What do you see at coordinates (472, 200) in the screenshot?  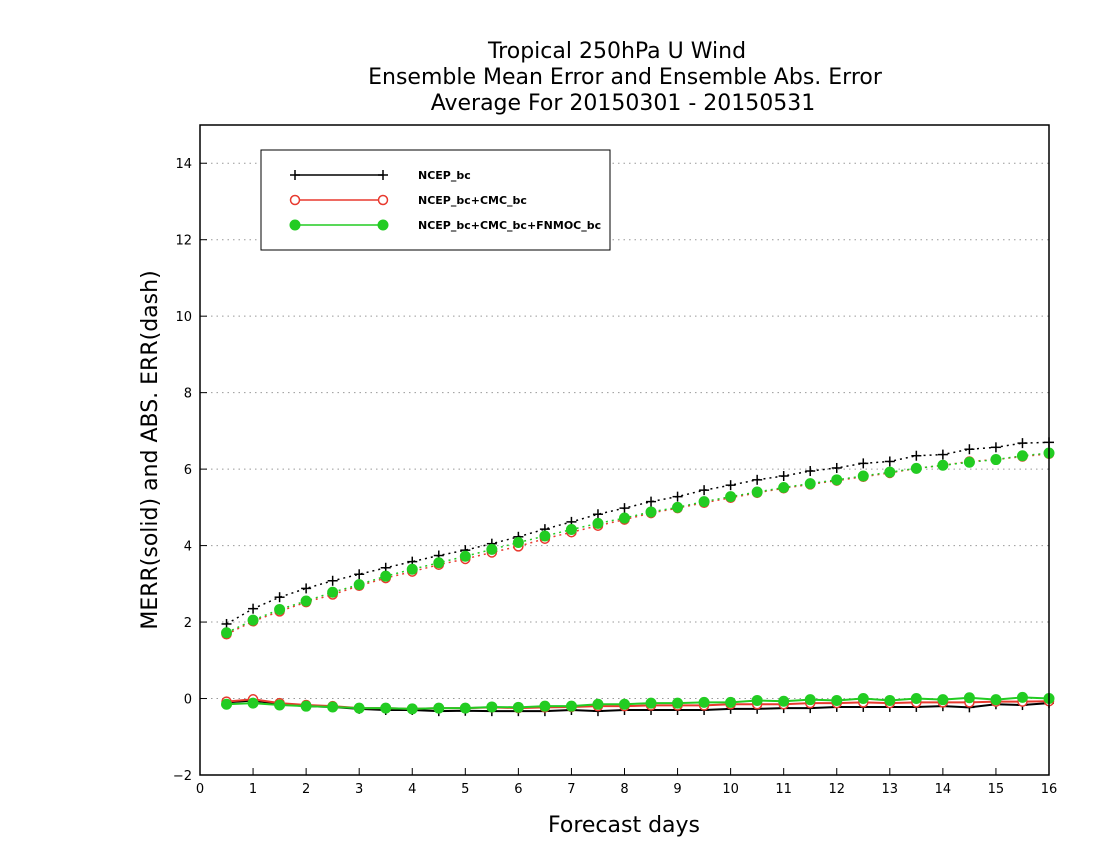 I see `legend-label: NCEP_bc+CMC_bc` at bounding box center [472, 200].